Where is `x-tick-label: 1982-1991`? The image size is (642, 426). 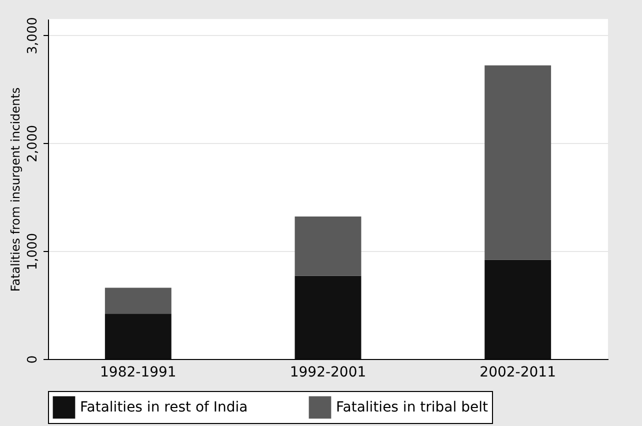
x-tick-label: 1982-1991 is located at coordinates (138, 372).